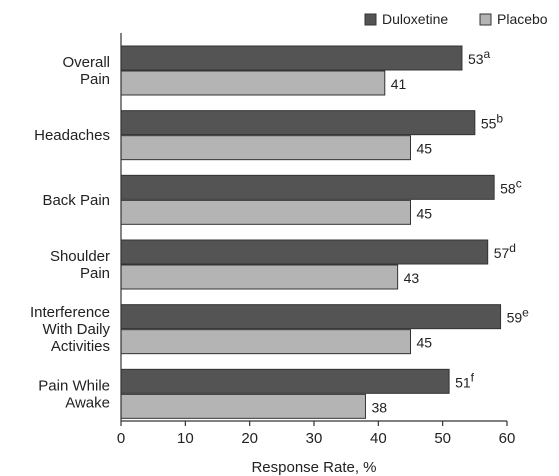 This screenshot has width=559, height=476. Describe the element at coordinates (87, 402) in the screenshot. I see `category-label-line: Awake` at that location.